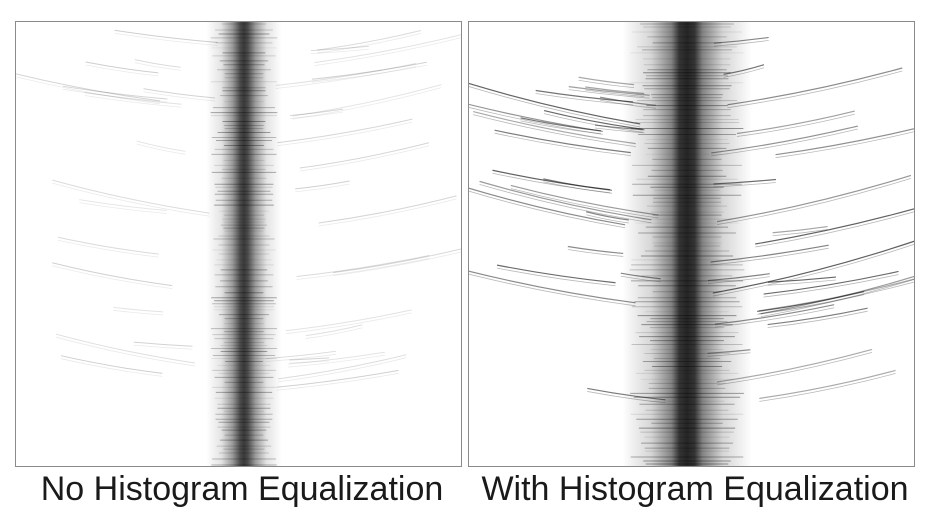 Image resolution: width=929 pixels, height=512 pixels. Describe the element at coordinates (695, 489) in the screenshot. I see `caption-with-equalization: With Histogram Equalization` at that location.